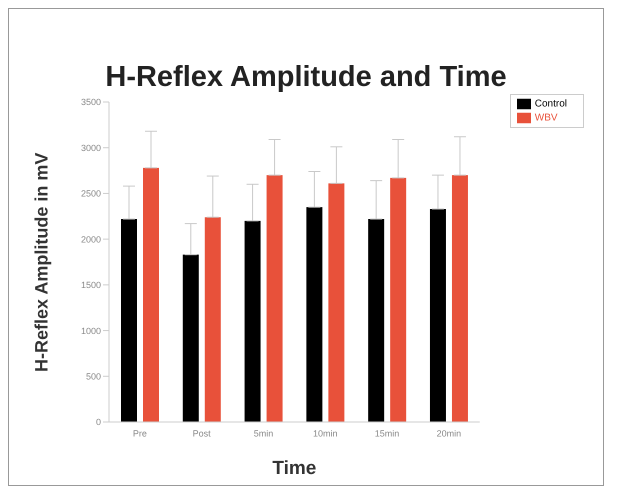 Image resolution: width=620 pixels, height=502 pixels. I want to click on y-tick-label: 2500, so click(90, 193).